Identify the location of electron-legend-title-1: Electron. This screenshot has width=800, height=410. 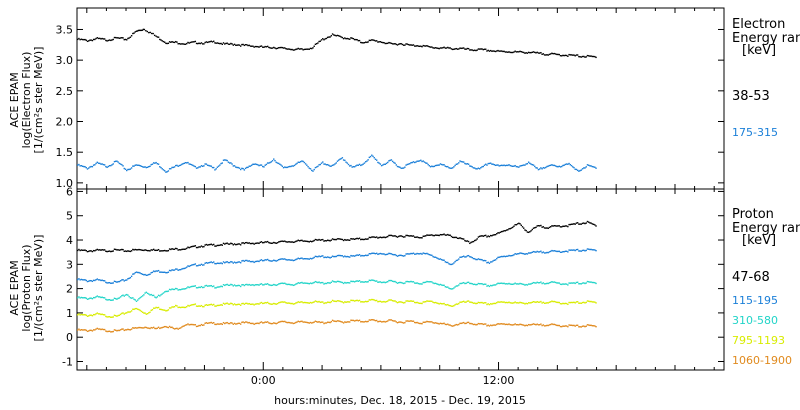
(758, 24).